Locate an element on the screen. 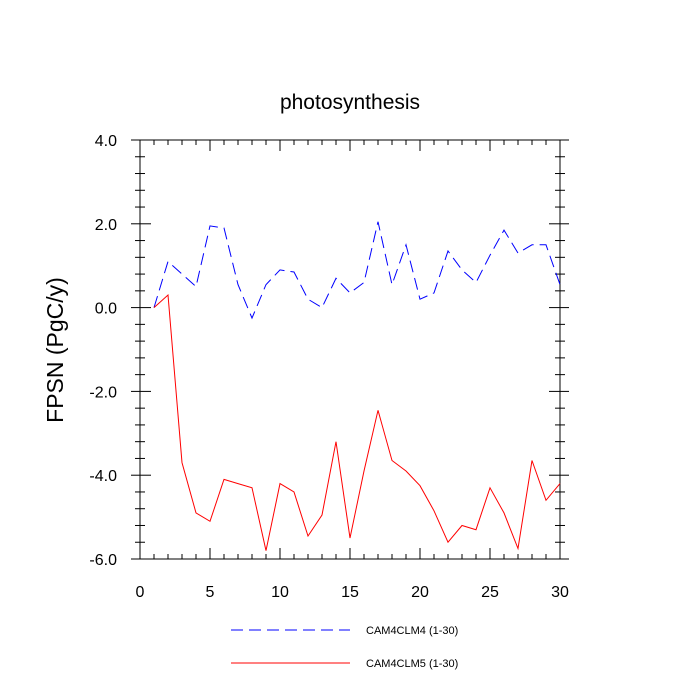 The image size is (700, 700). legend-label-1: CAM4CLM4 (1-30) is located at coordinates (412, 631).